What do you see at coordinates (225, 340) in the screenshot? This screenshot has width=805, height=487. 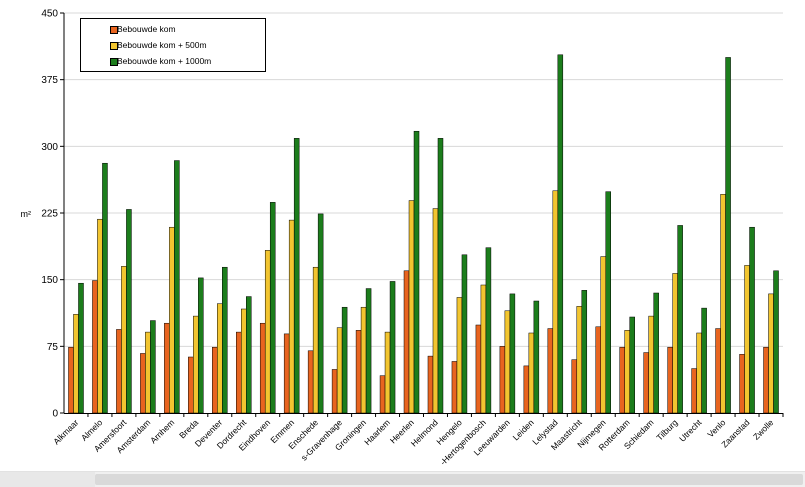 I see `bar-3-deventer` at bounding box center [225, 340].